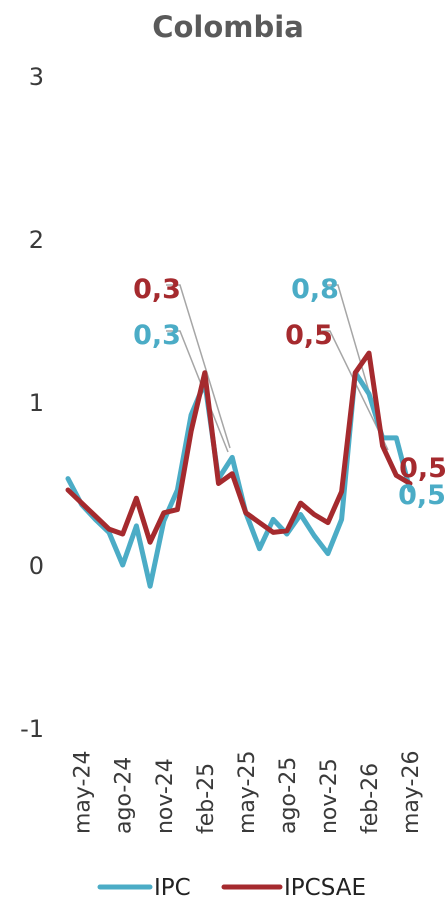  What do you see at coordinates (83, 792) in the screenshot?
I see `x-tick-label: may-24` at bounding box center [83, 792].